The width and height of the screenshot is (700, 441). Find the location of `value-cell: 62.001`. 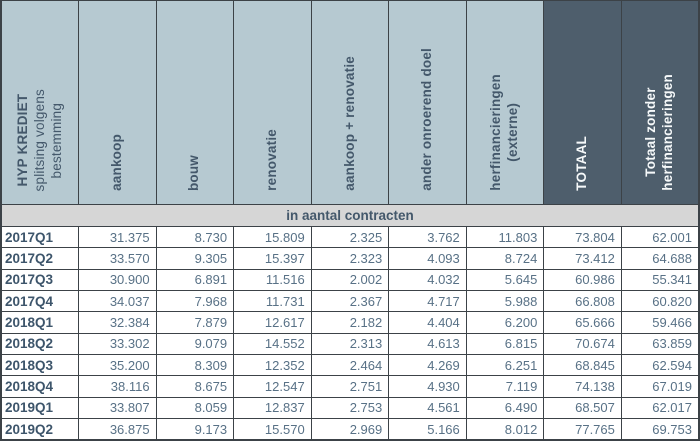

value-cell: 62.001 is located at coordinates (660, 237).